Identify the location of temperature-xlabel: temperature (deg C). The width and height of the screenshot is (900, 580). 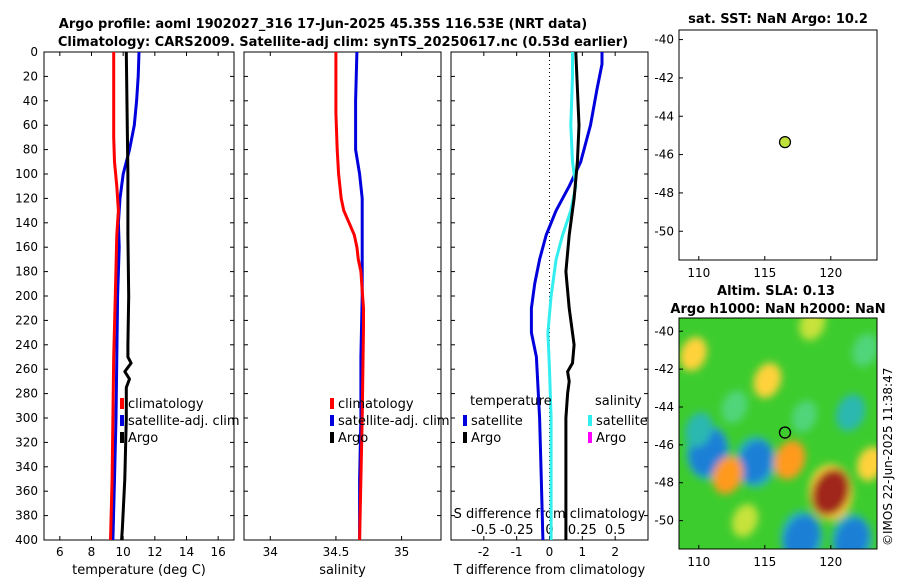
(139, 570).